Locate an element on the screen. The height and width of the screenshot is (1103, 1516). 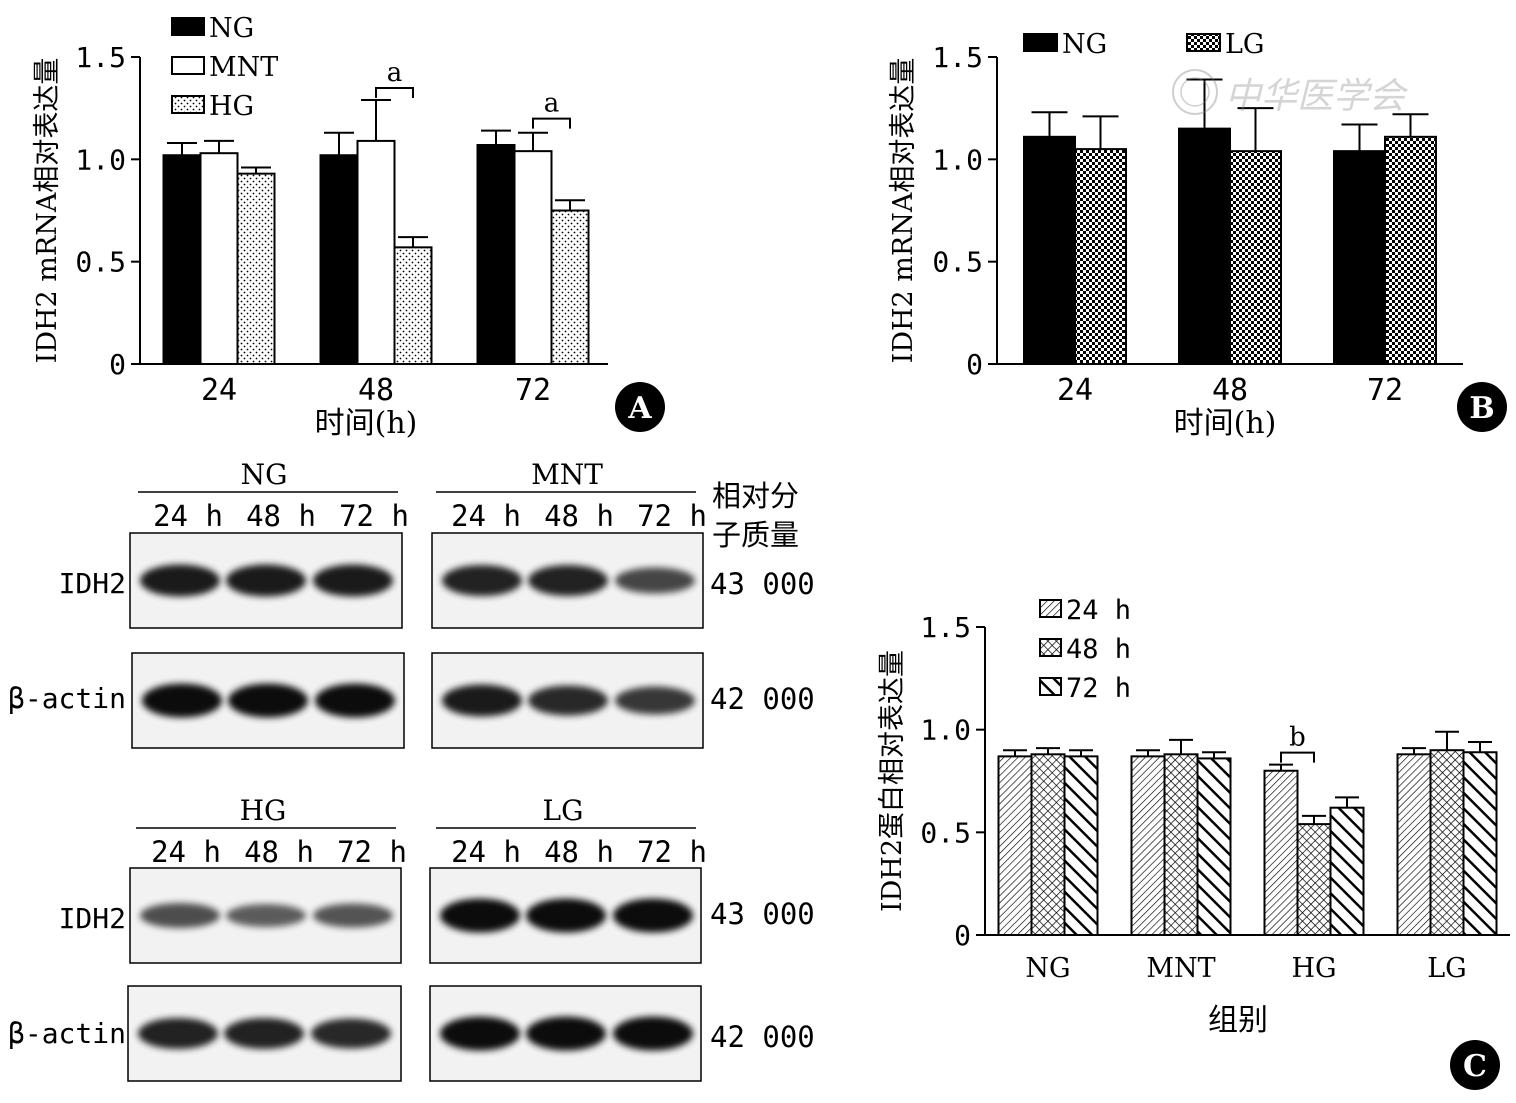
blot-molecular-weight: 42 000 is located at coordinates (762, 699).